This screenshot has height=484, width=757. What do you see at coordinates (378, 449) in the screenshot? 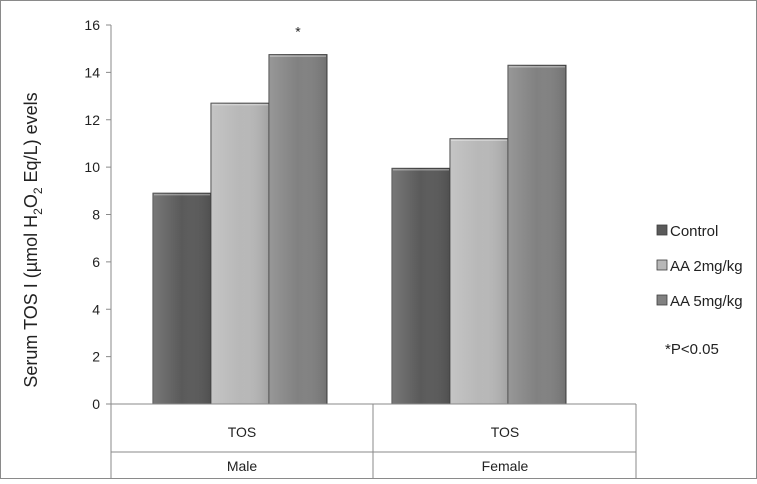
I see `x-axis-labels: TOS Male TOS Female` at bounding box center [378, 449].